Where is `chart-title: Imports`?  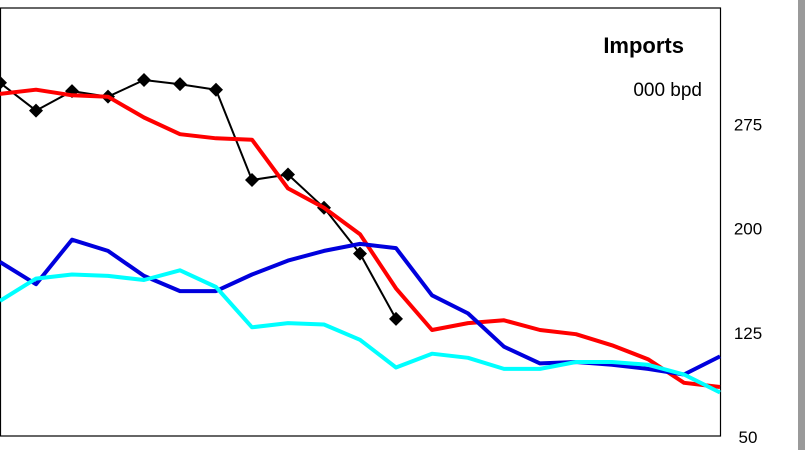 chart-title: Imports is located at coordinates (643, 45).